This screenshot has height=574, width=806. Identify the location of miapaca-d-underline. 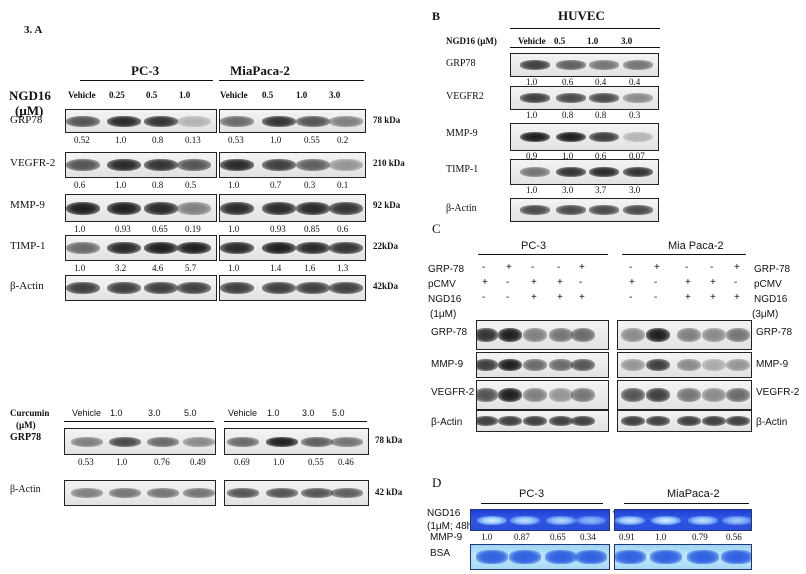
(686, 503).